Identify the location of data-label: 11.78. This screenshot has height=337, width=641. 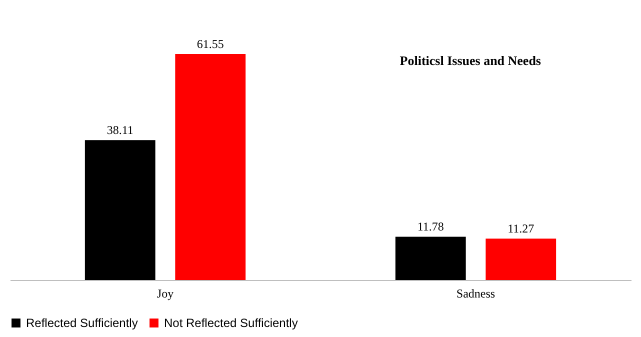
(430, 227).